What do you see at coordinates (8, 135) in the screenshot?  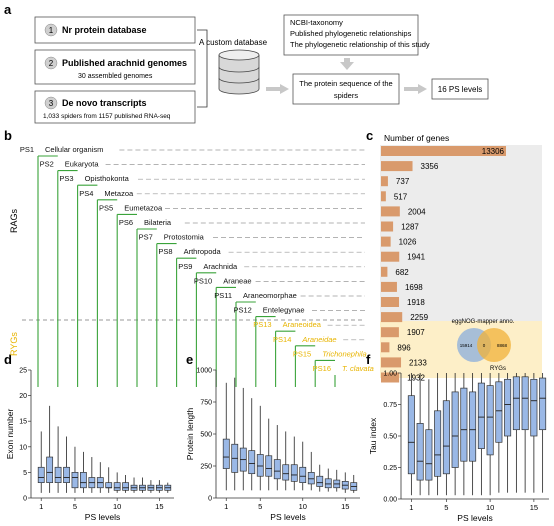 I see `panel-label-b: b` at bounding box center [8, 135].